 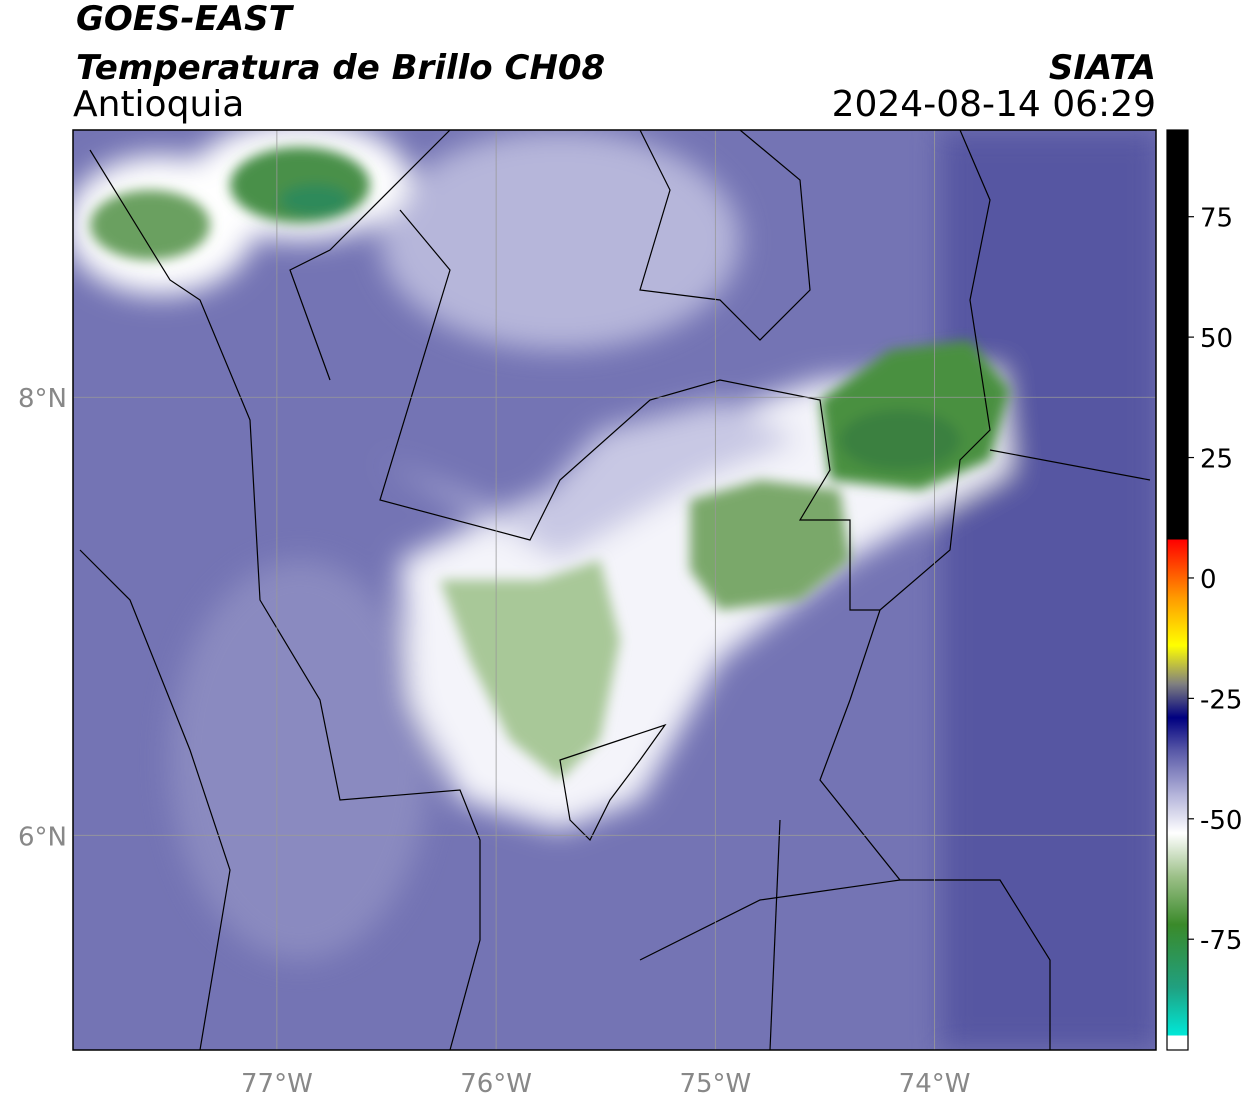 I want to click on colorbar-tick-label: -25, so click(x=1221, y=700).